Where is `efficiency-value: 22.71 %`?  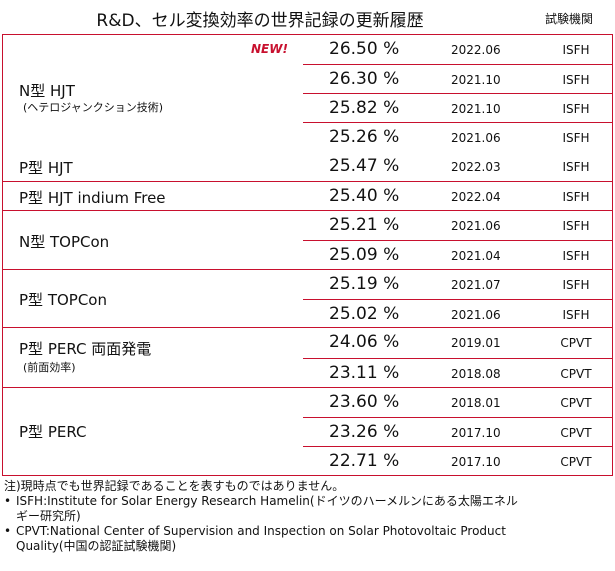
efficiency-value: 22.71 % is located at coordinates (364, 461).